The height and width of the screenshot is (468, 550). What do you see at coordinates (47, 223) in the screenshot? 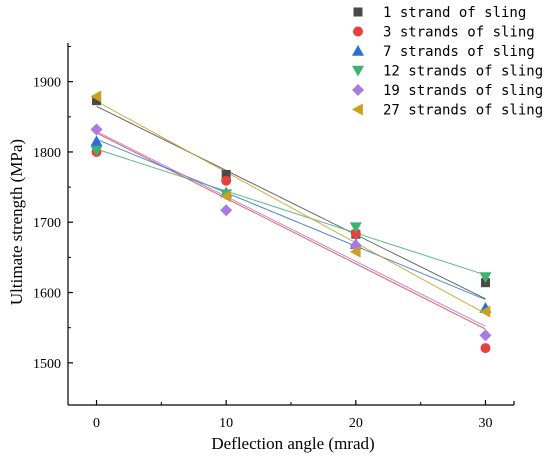
I see `y-tick-label: 1700` at bounding box center [47, 223].